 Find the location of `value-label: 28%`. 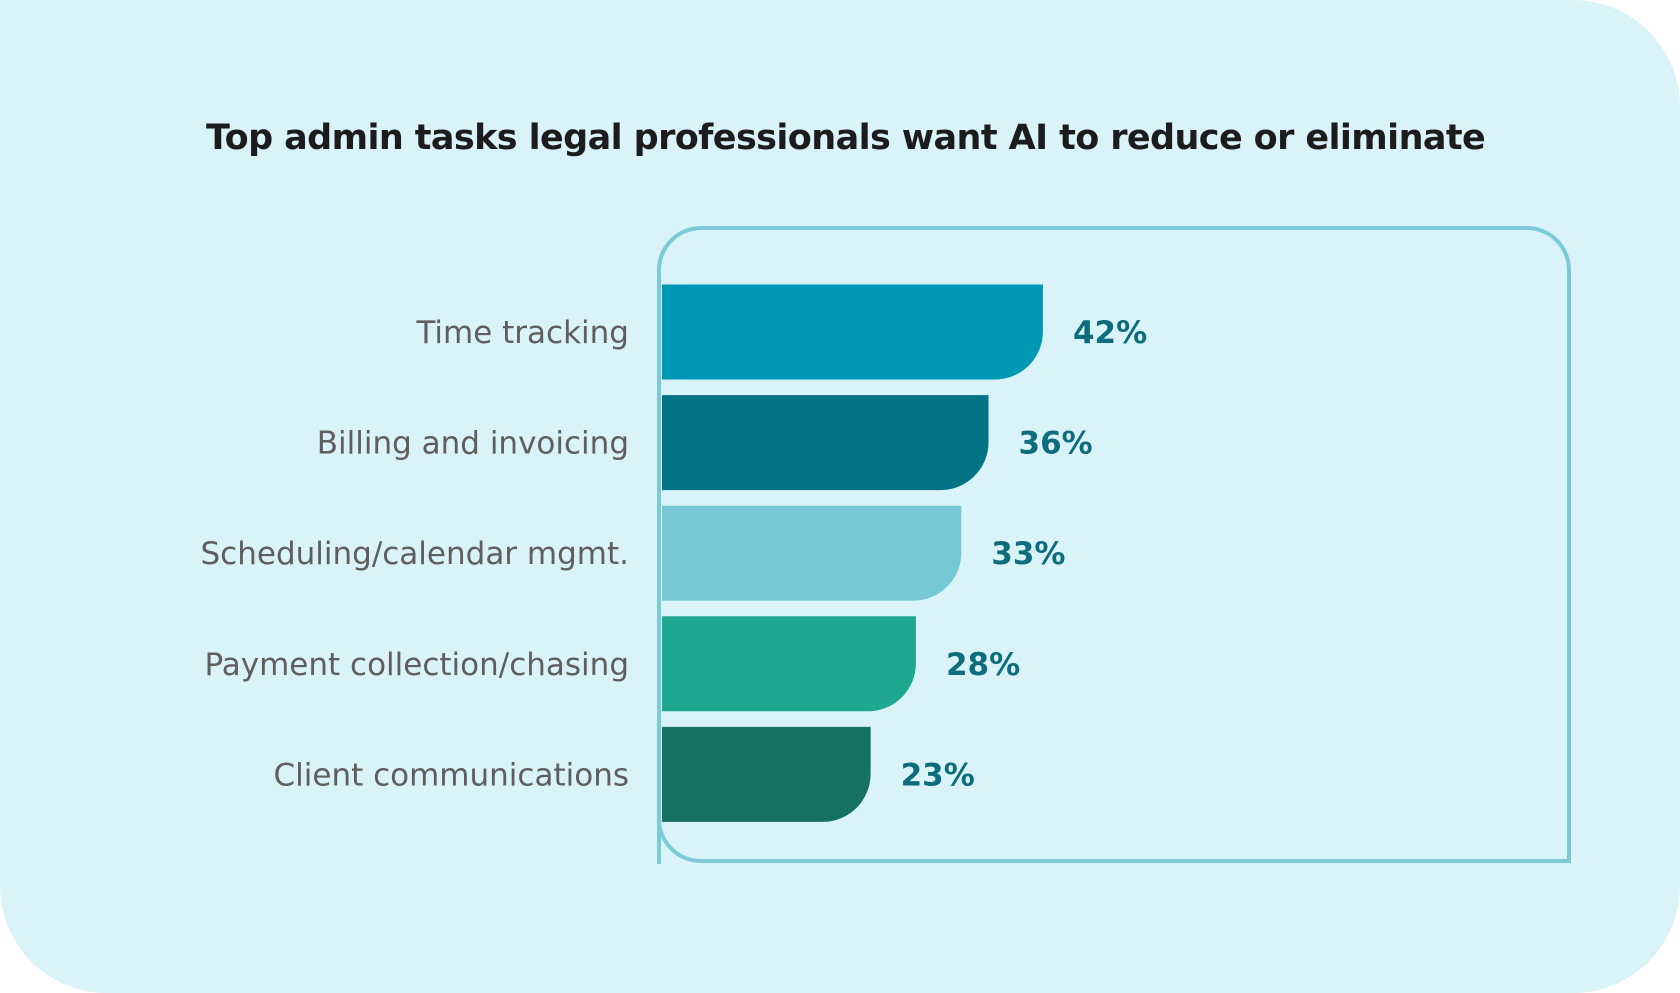

value-label: 28% is located at coordinates (983, 665).